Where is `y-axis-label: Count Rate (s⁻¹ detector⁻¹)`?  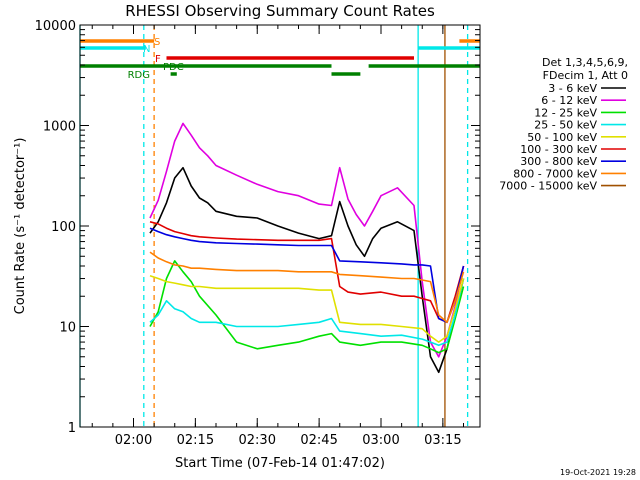 y-axis-label: Count Rate (s⁻¹ detector⁻¹) is located at coordinates (20, 226).